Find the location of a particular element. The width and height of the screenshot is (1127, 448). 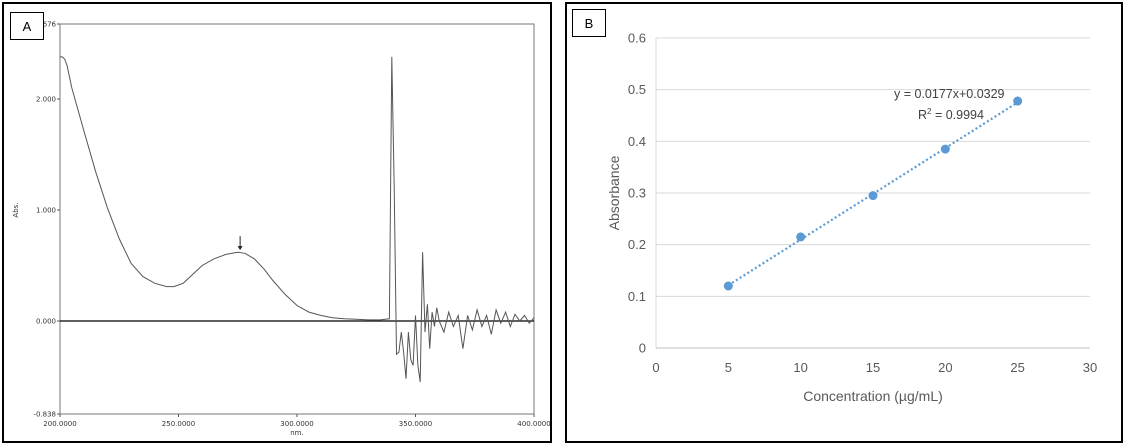

panel-a-label: A is located at coordinates (27, 26).